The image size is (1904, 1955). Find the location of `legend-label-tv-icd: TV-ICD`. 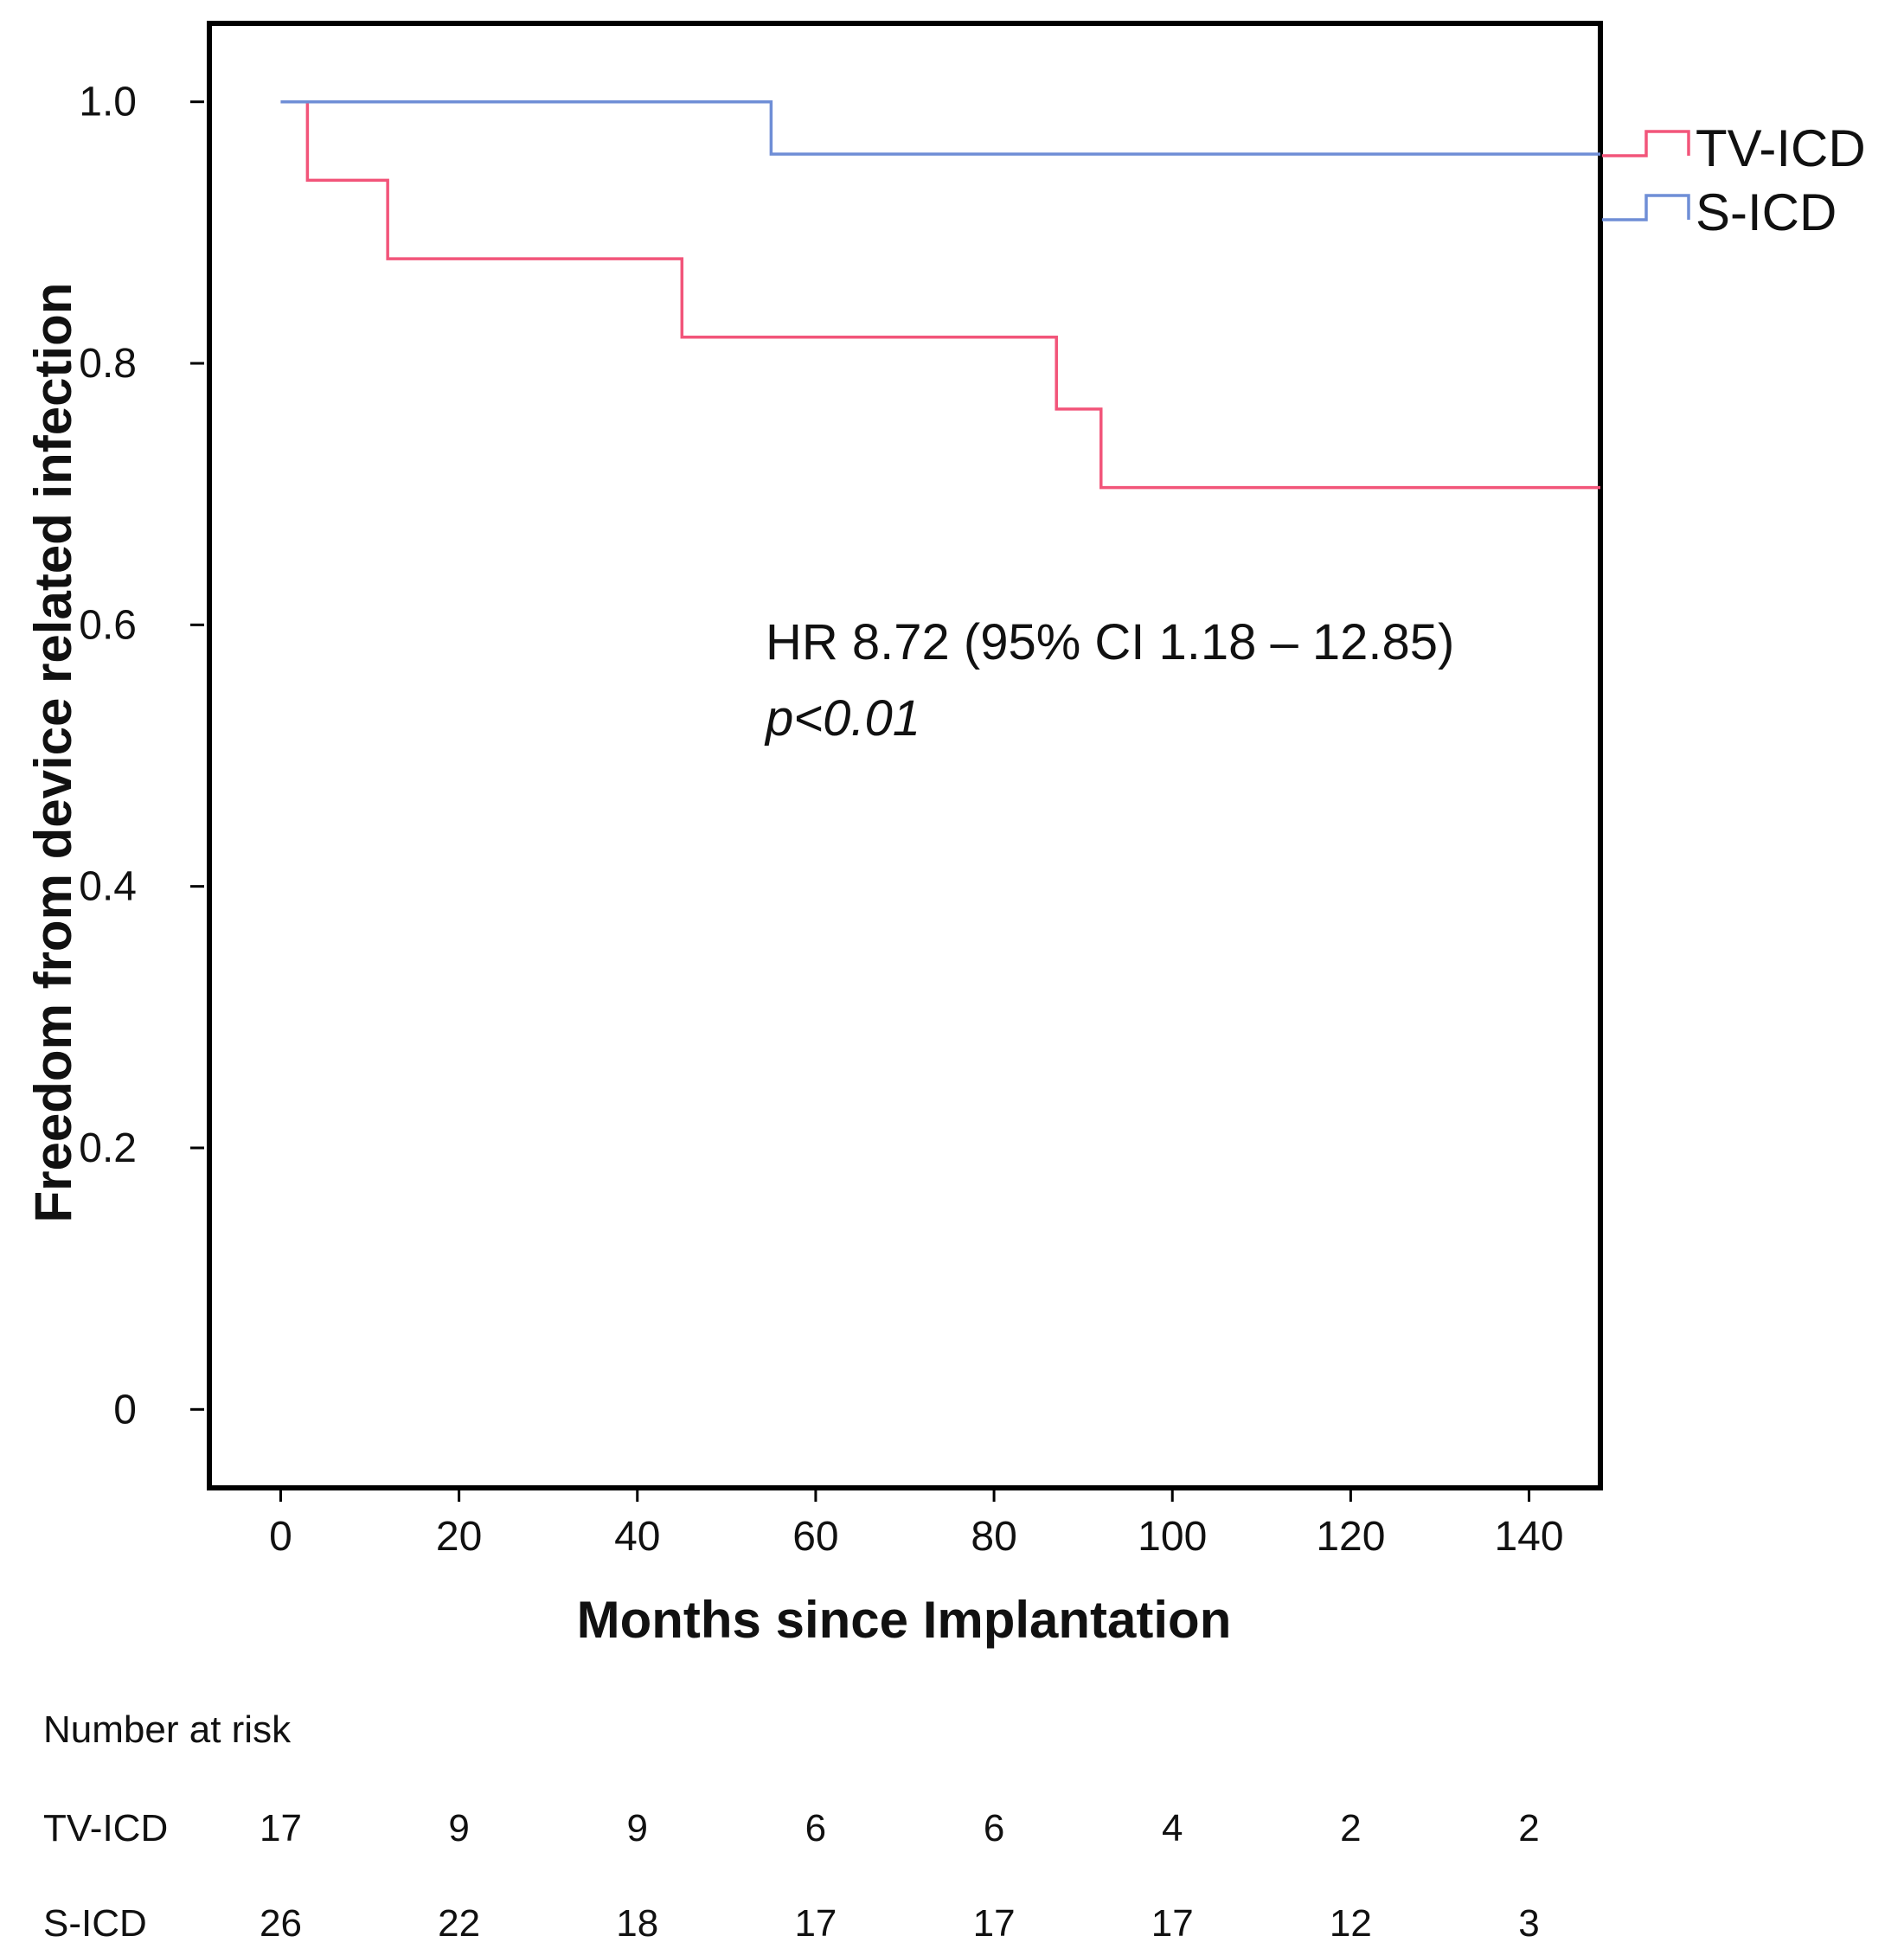

legend-label-tv-icd: TV-ICD is located at coordinates (1781, 148).